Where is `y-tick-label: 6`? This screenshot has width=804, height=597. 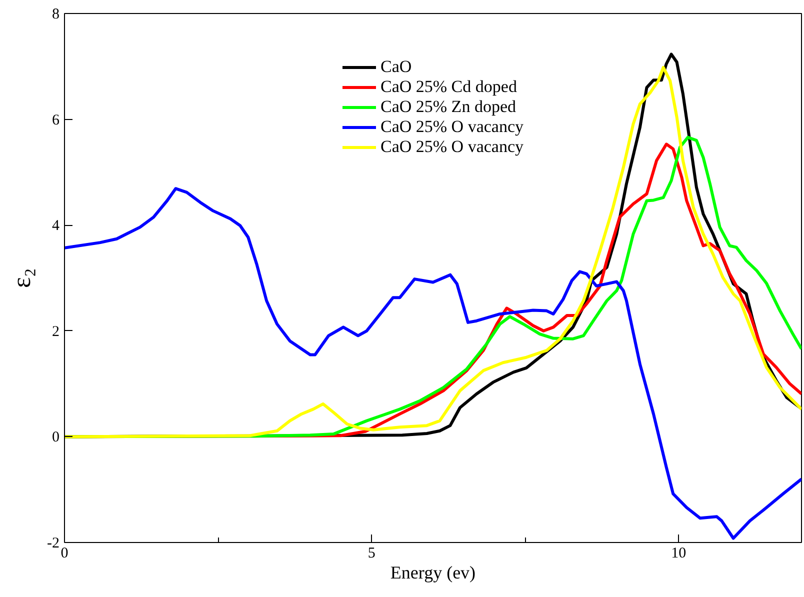 y-tick-label: 6 is located at coordinates (56, 120).